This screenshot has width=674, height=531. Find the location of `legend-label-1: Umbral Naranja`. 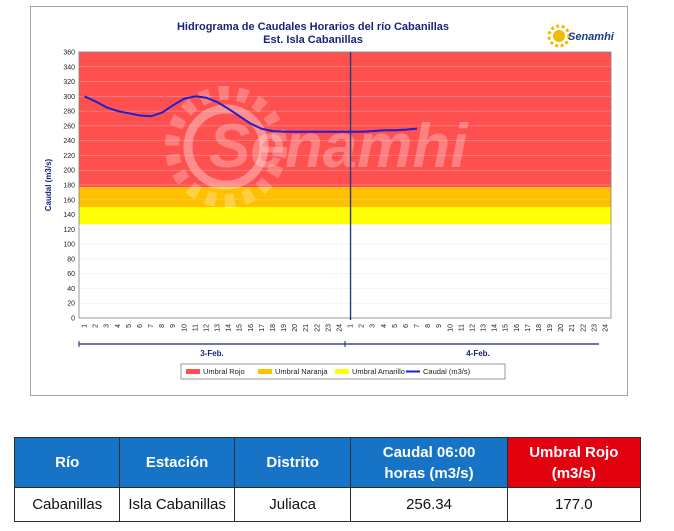

legend-label-1: Umbral Naranja is located at coordinates (301, 371).